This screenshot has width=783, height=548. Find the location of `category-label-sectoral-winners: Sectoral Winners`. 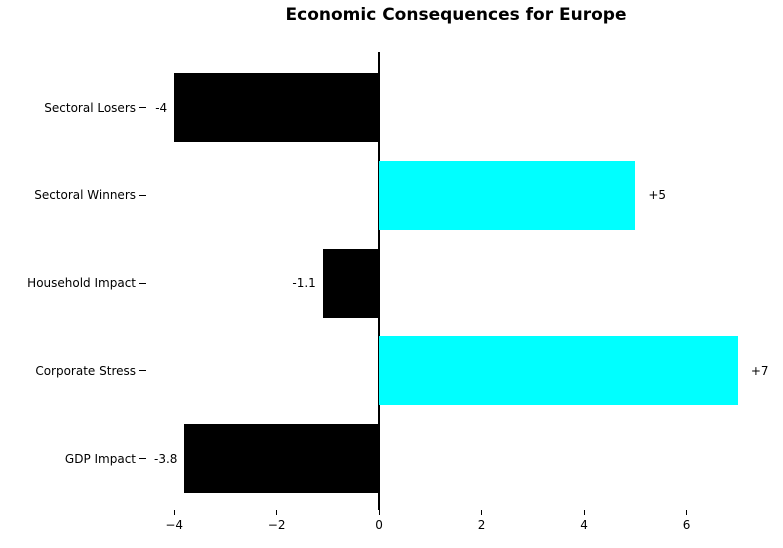

category-label-sectoral-winners: Sectoral Winners is located at coordinates (85, 195).